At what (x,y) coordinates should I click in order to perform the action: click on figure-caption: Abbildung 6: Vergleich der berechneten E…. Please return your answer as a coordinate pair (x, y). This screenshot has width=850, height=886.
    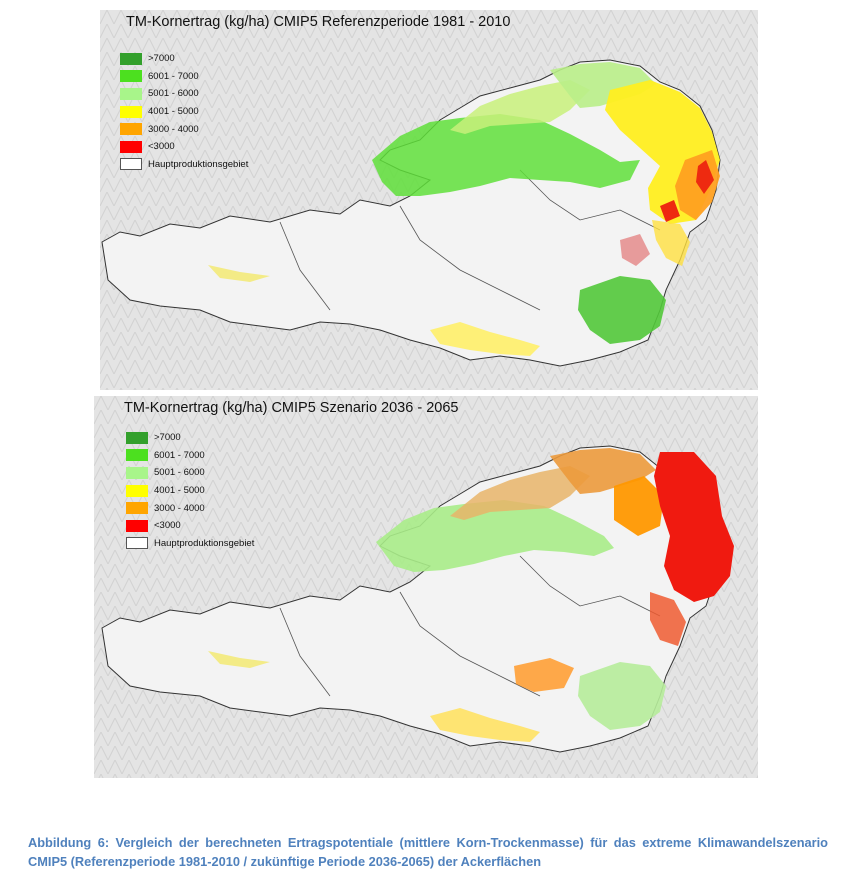
    Looking at the image, I should click on (428, 852).